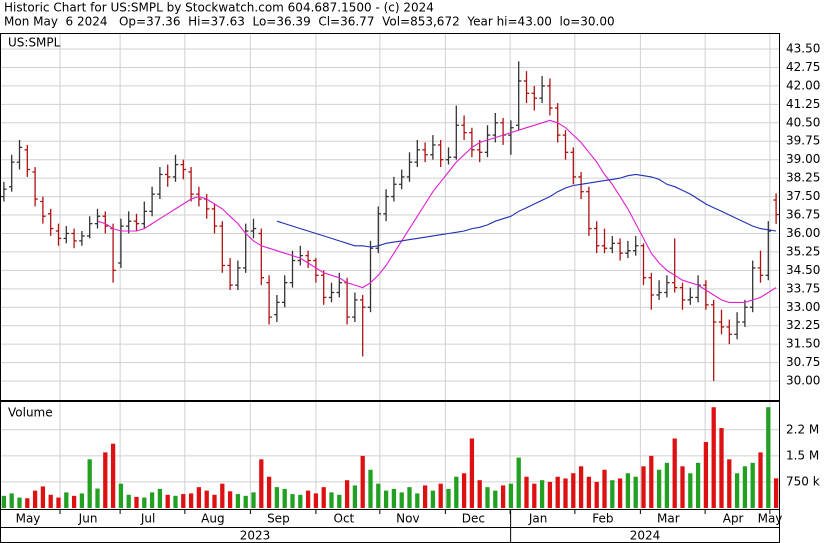 The image size is (830, 543). Describe the element at coordinates (802, 429) in the screenshot. I see `y-tick-label: 2.2 M` at that location.